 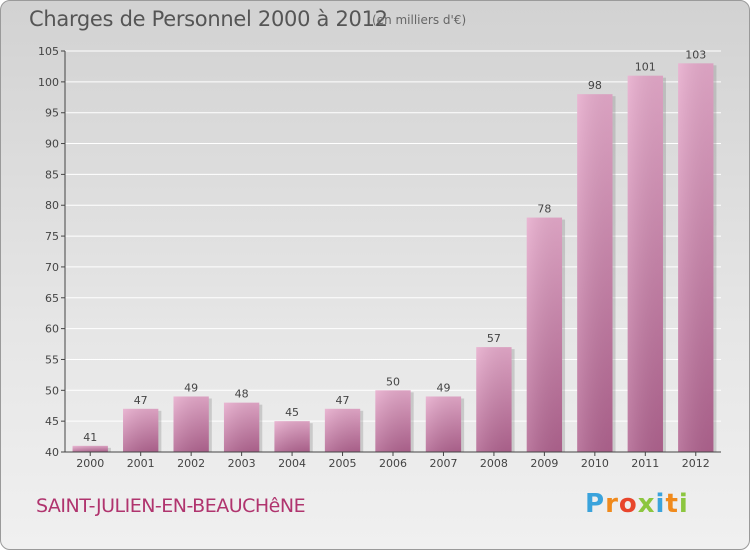 What do you see at coordinates (343, 463) in the screenshot?
I see `x-tick-label-2005: 2005` at bounding box center [343, 463].